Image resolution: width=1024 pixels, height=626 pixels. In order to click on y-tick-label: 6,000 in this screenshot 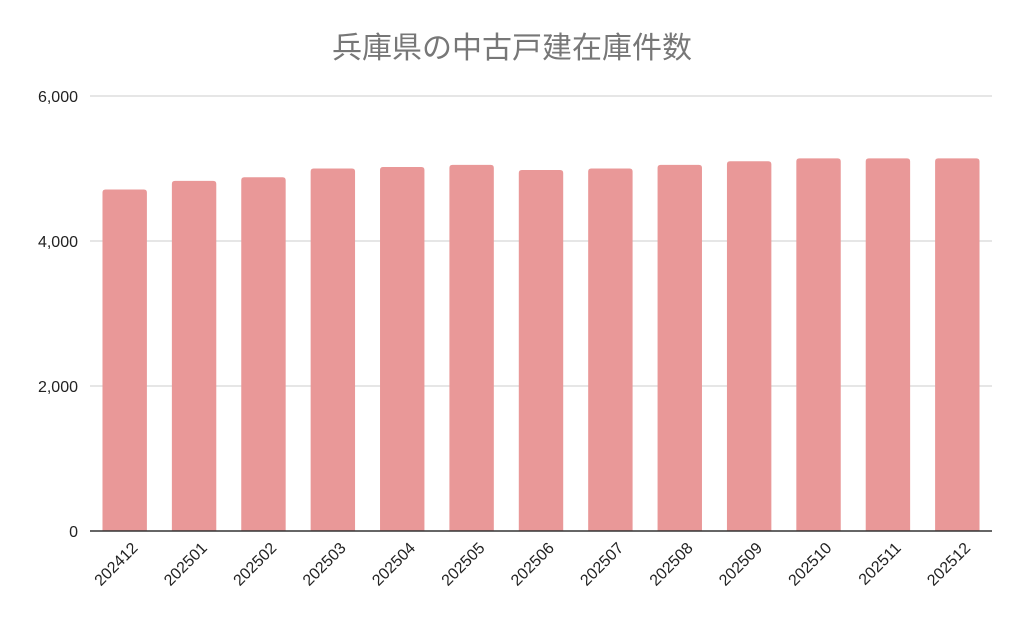, I will do `click(58, 97)`.